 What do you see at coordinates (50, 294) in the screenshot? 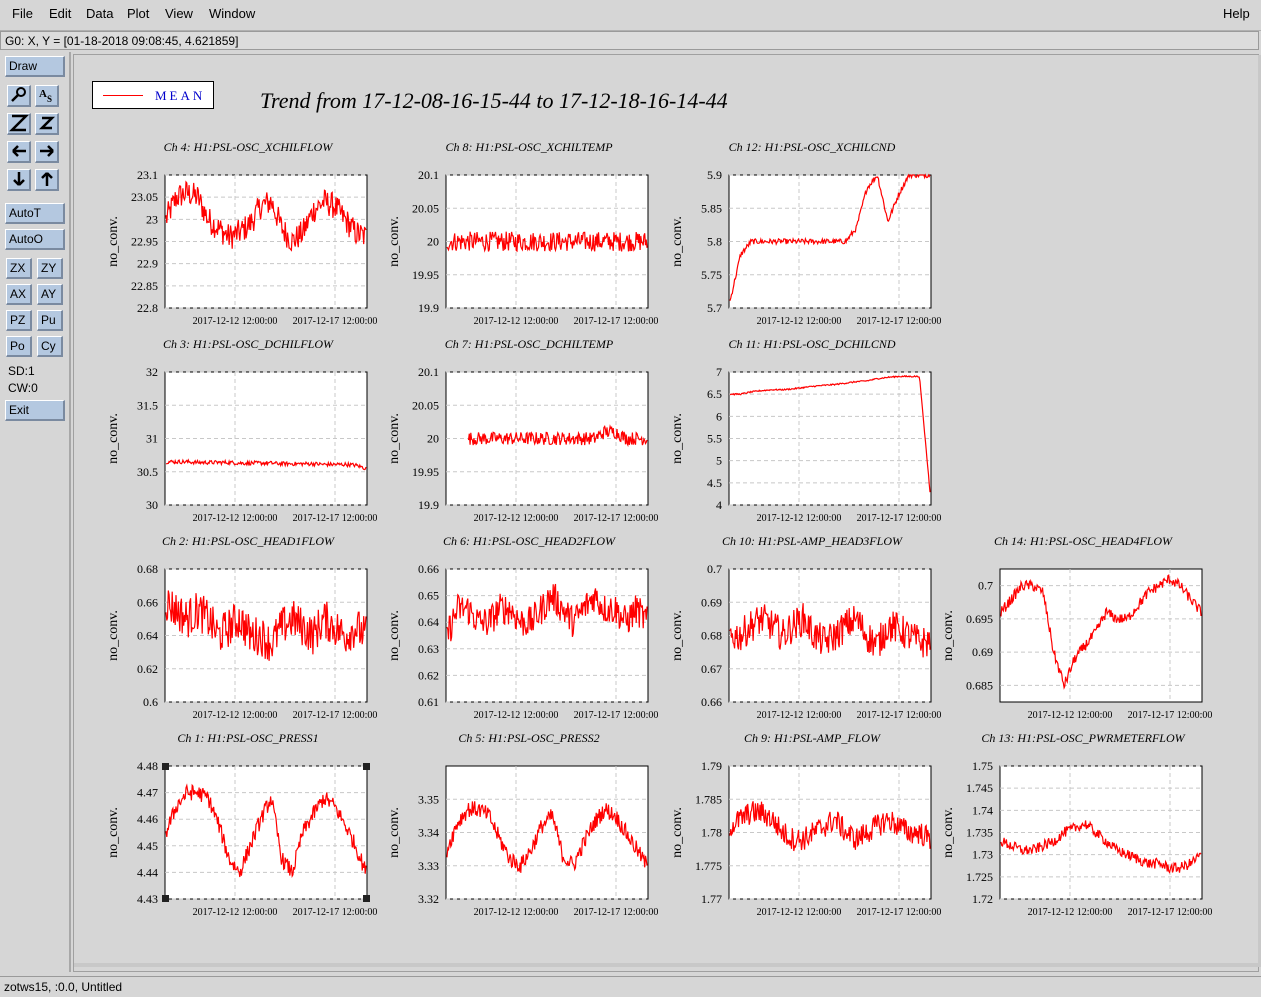
I see `ay-button: AY` at bounding box center [50, 294].